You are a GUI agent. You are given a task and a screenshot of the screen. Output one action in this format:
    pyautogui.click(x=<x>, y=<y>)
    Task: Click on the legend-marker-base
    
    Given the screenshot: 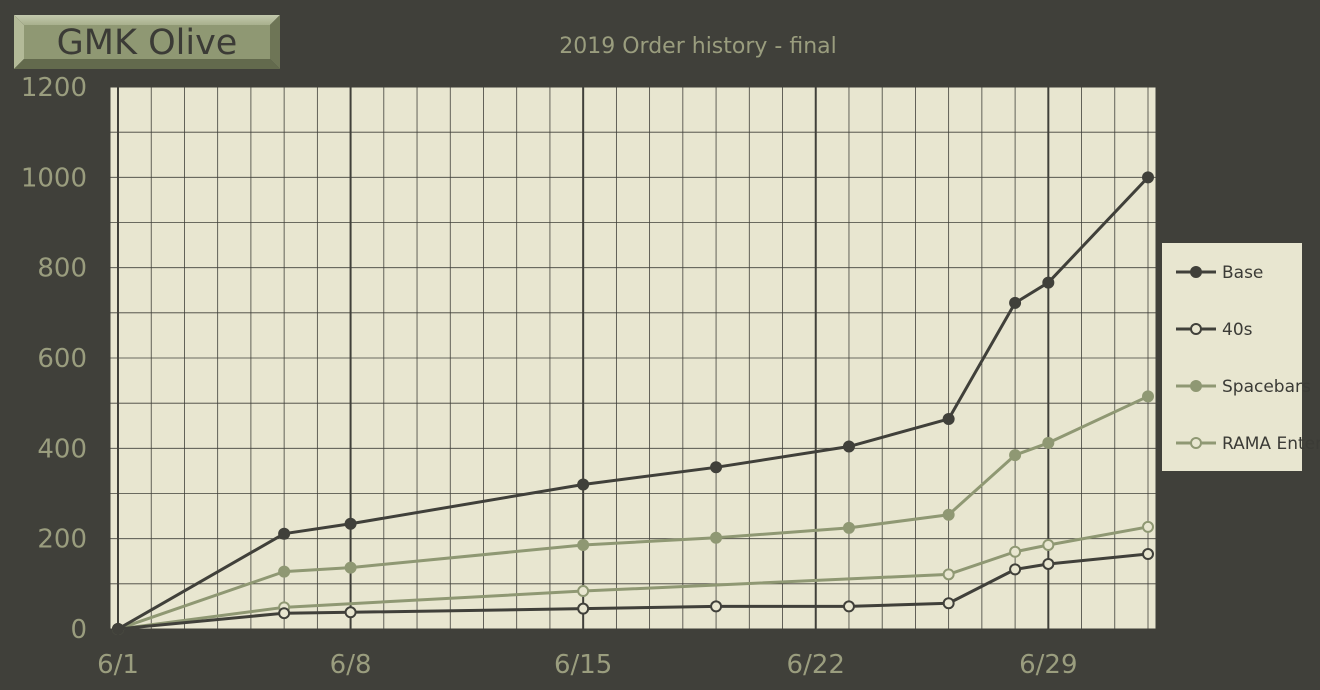 What is the action you would take?
    pyautogui.click(x=1196, y=272)
    